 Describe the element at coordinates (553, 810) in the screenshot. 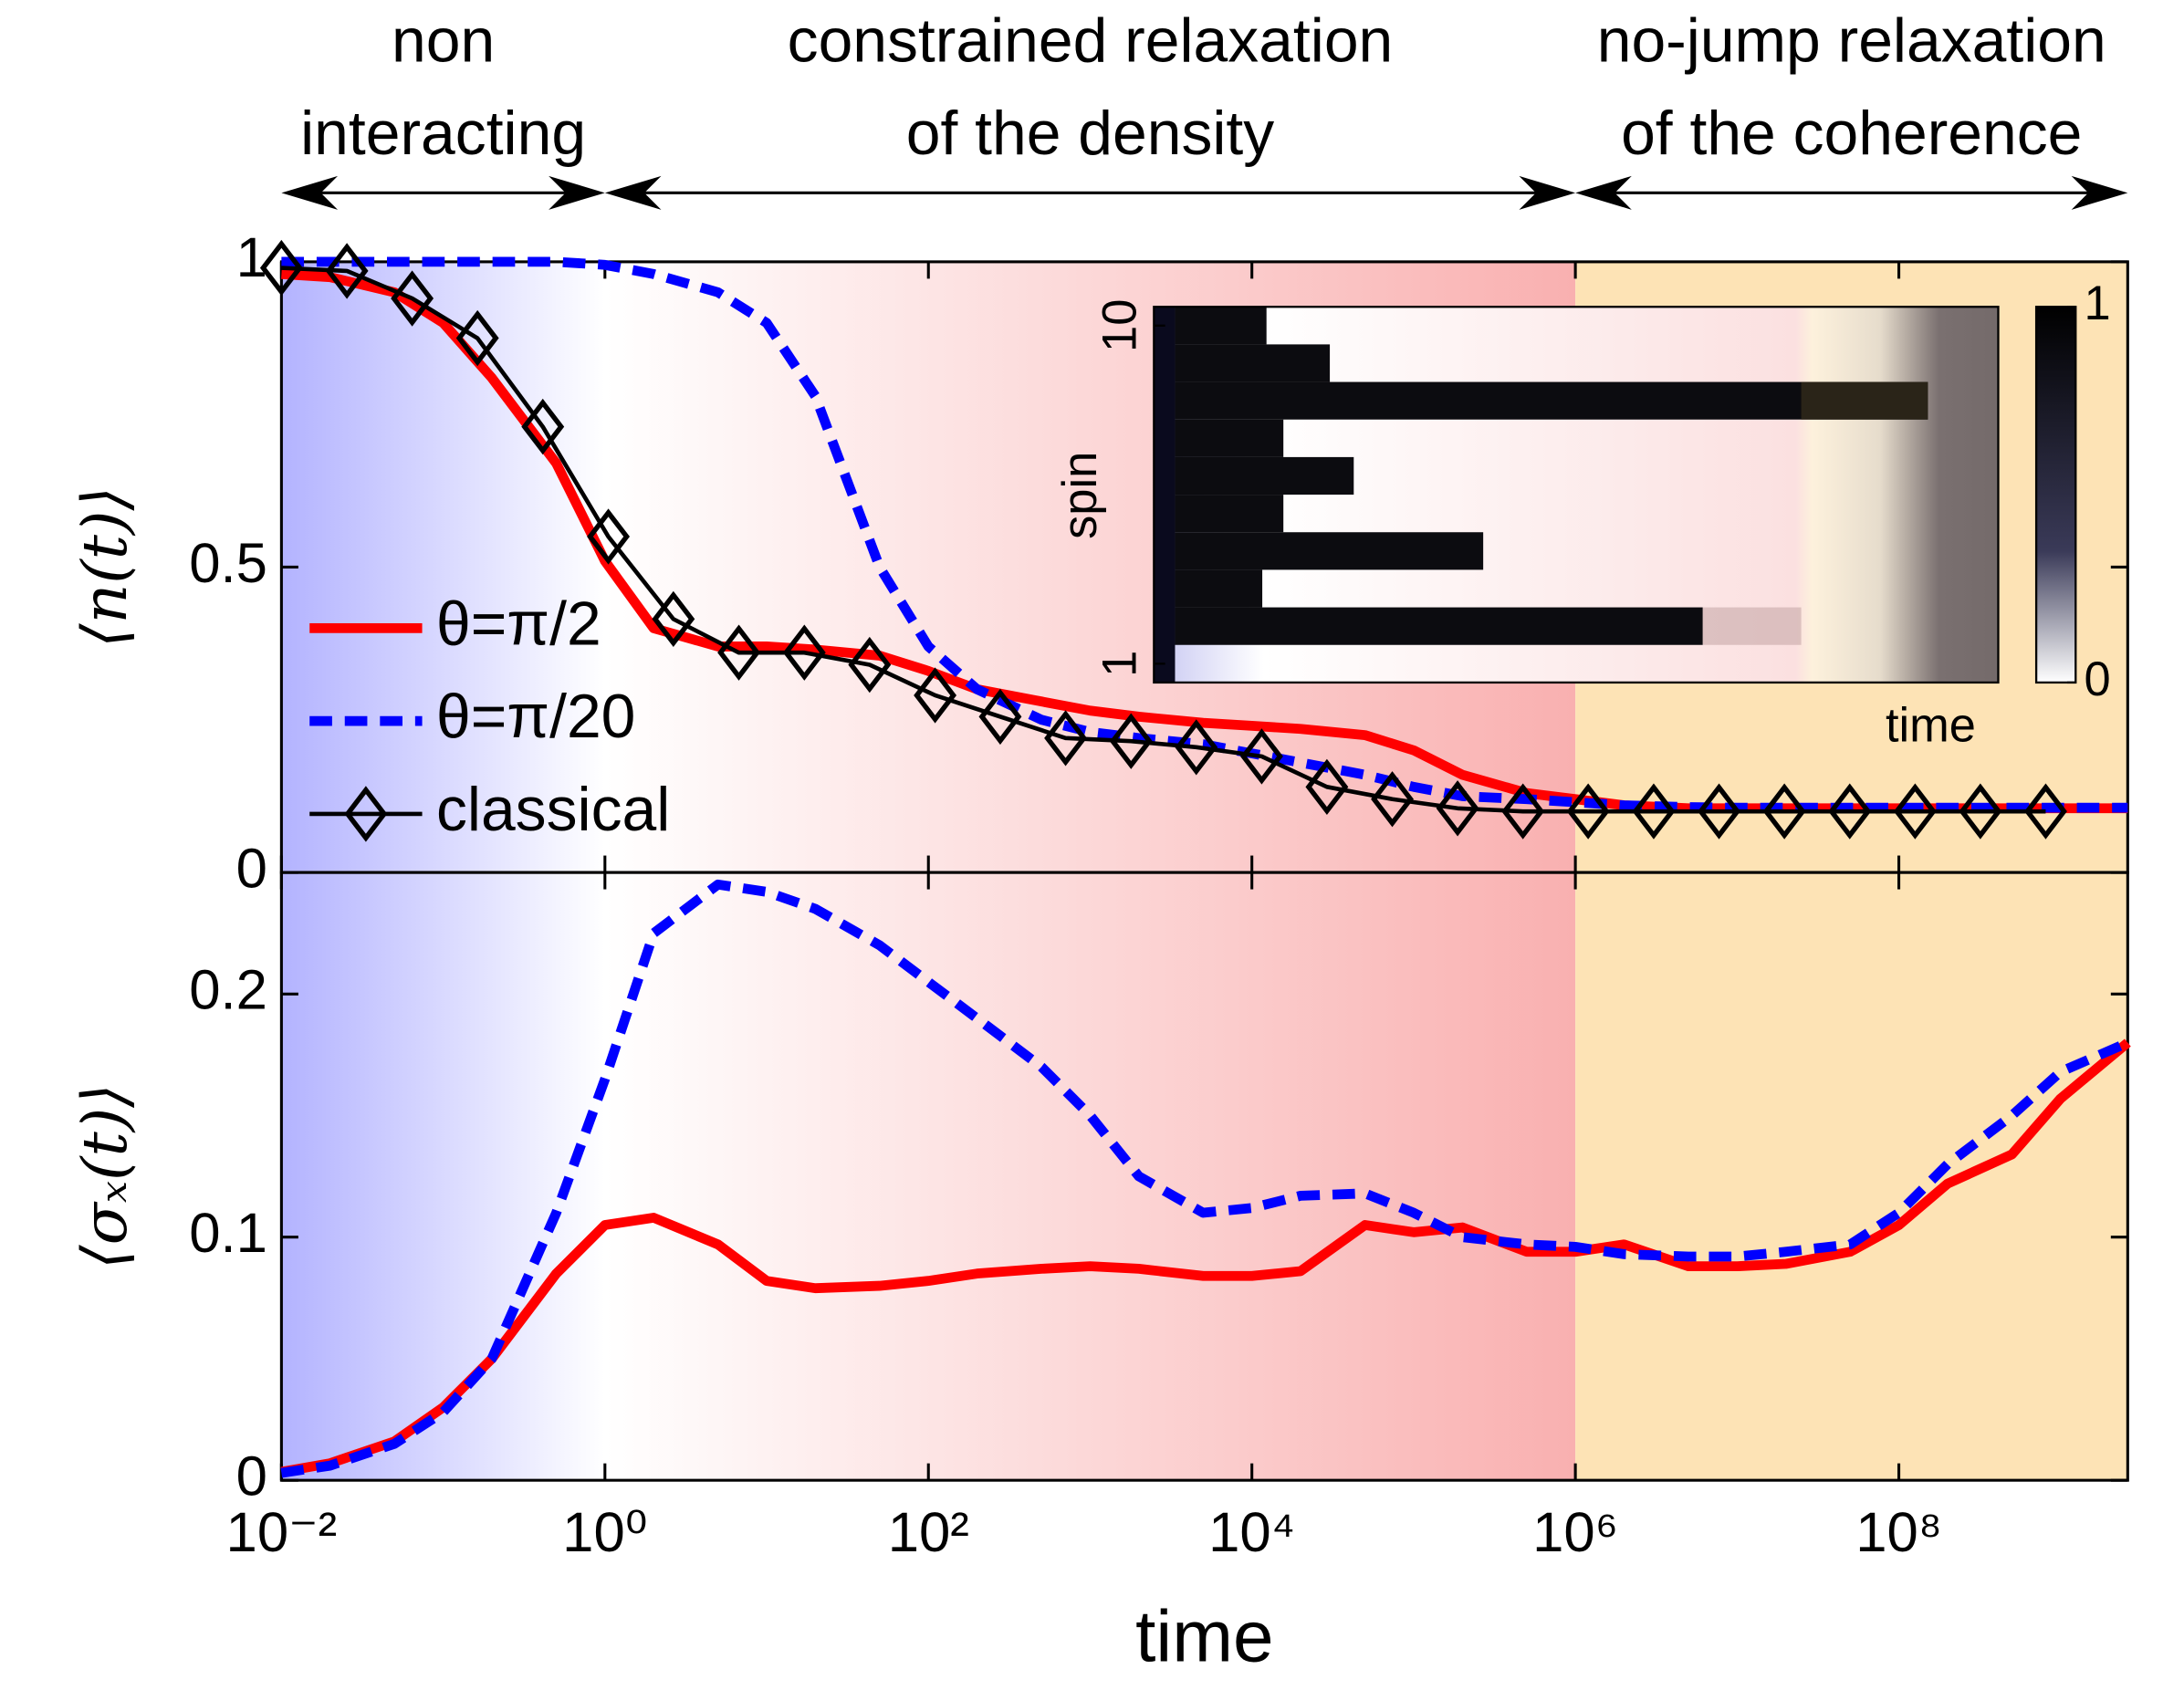

I see `legend-label: classical` at that location.